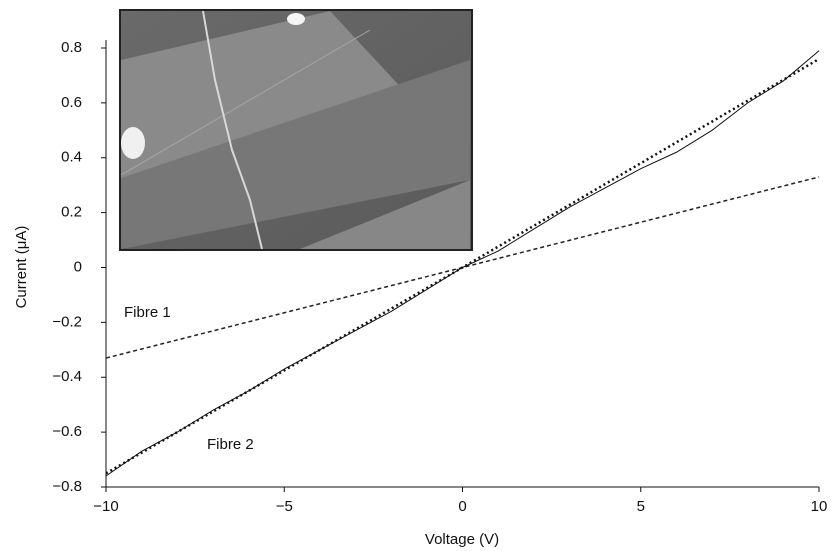  Describe the element at coordinates (462, 539) in the screenshot. I see `x-axis-label: Voltage (V)` at that location.